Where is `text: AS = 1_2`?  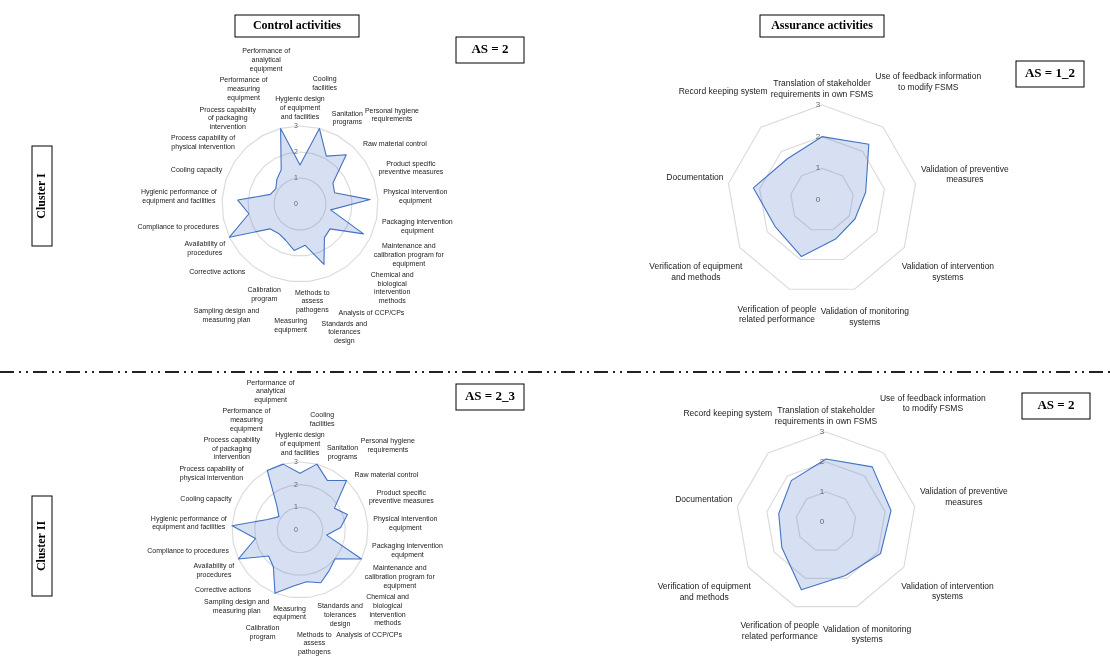
text: AS = 1_2 is located at coordinates (1050, 72).